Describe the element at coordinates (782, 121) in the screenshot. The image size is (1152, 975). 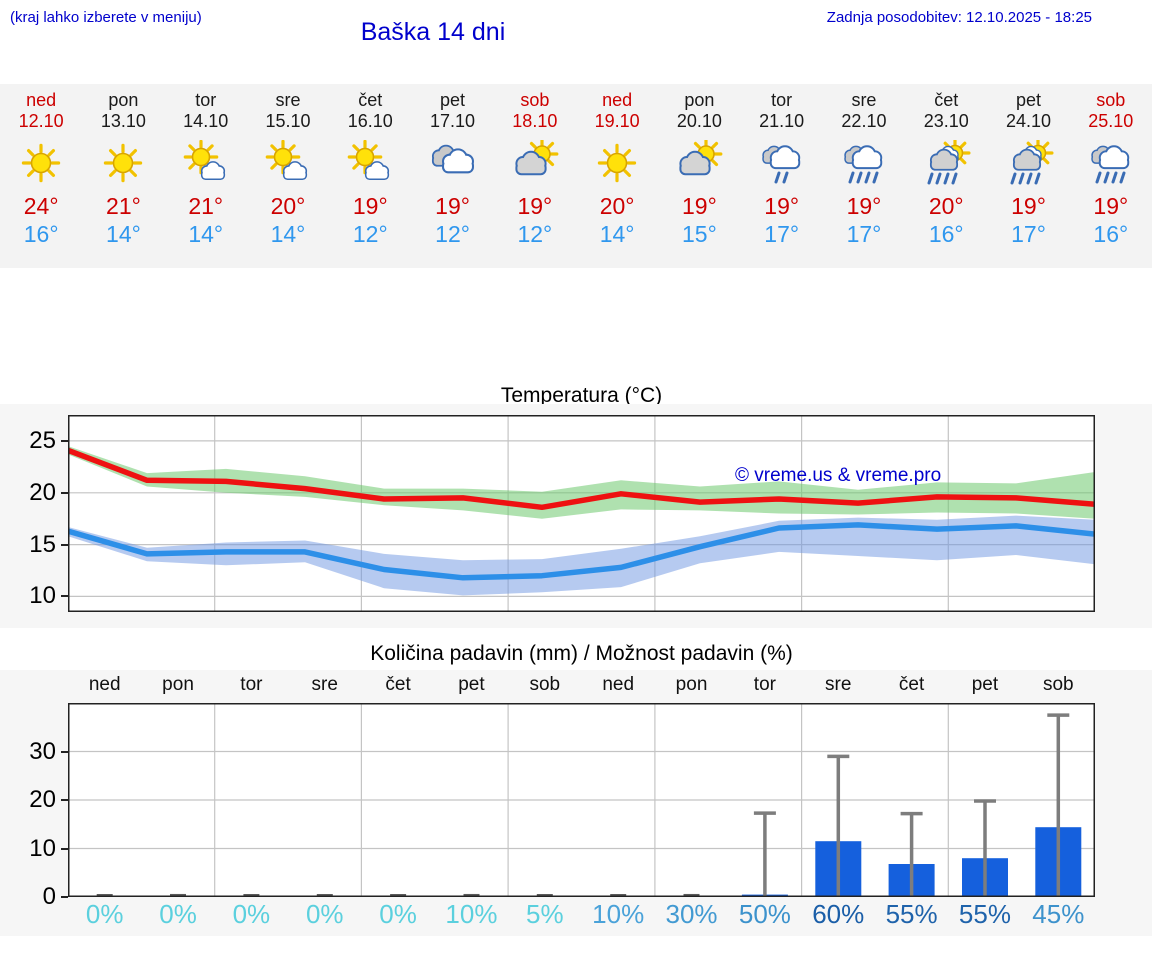
I see `day-date: 21.10` at that location.